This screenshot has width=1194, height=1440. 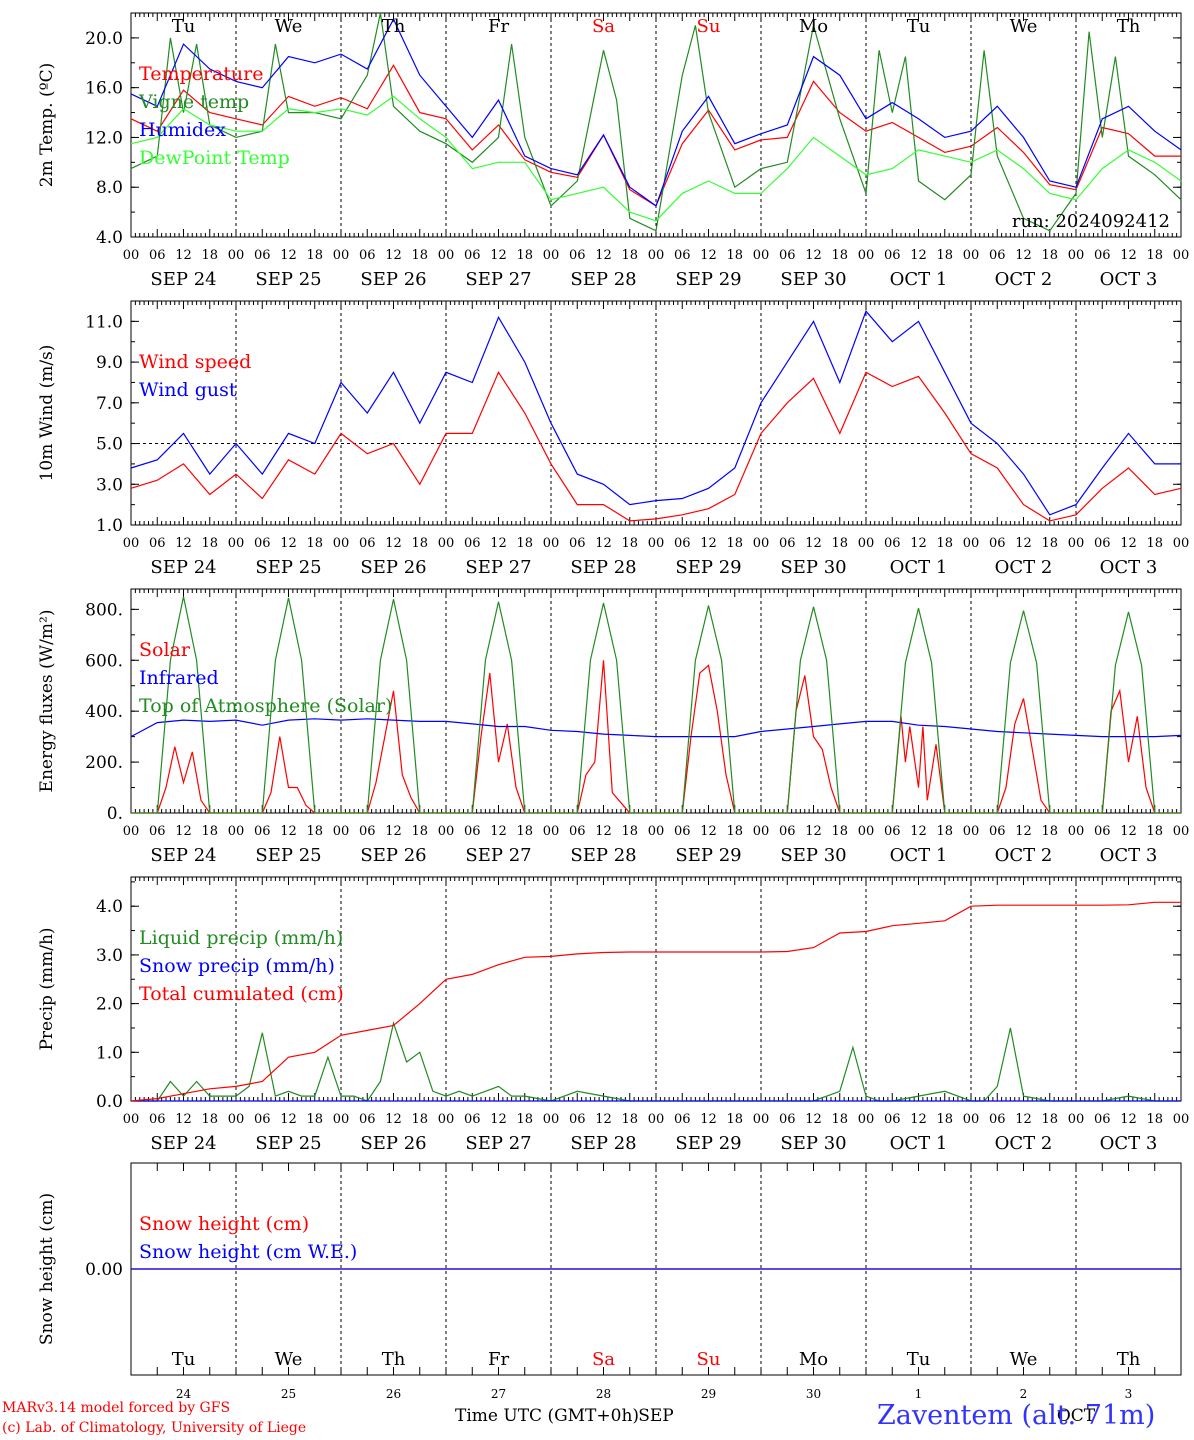 I want to click on day-number-label: 25, so click(x=288, y=1394).